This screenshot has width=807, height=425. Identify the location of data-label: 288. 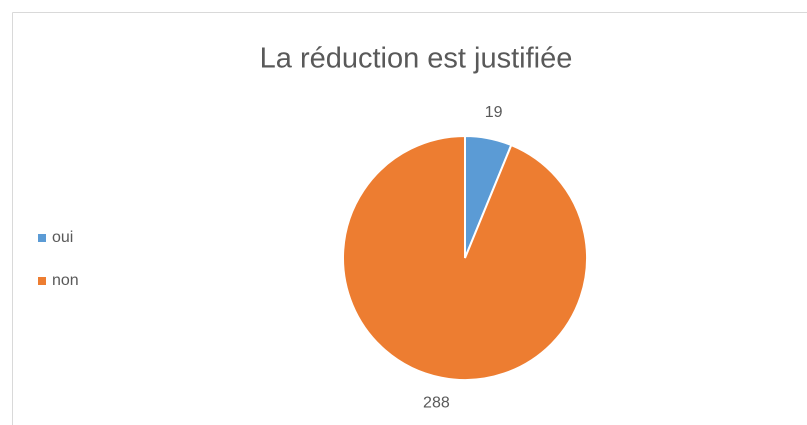
(436, 402).